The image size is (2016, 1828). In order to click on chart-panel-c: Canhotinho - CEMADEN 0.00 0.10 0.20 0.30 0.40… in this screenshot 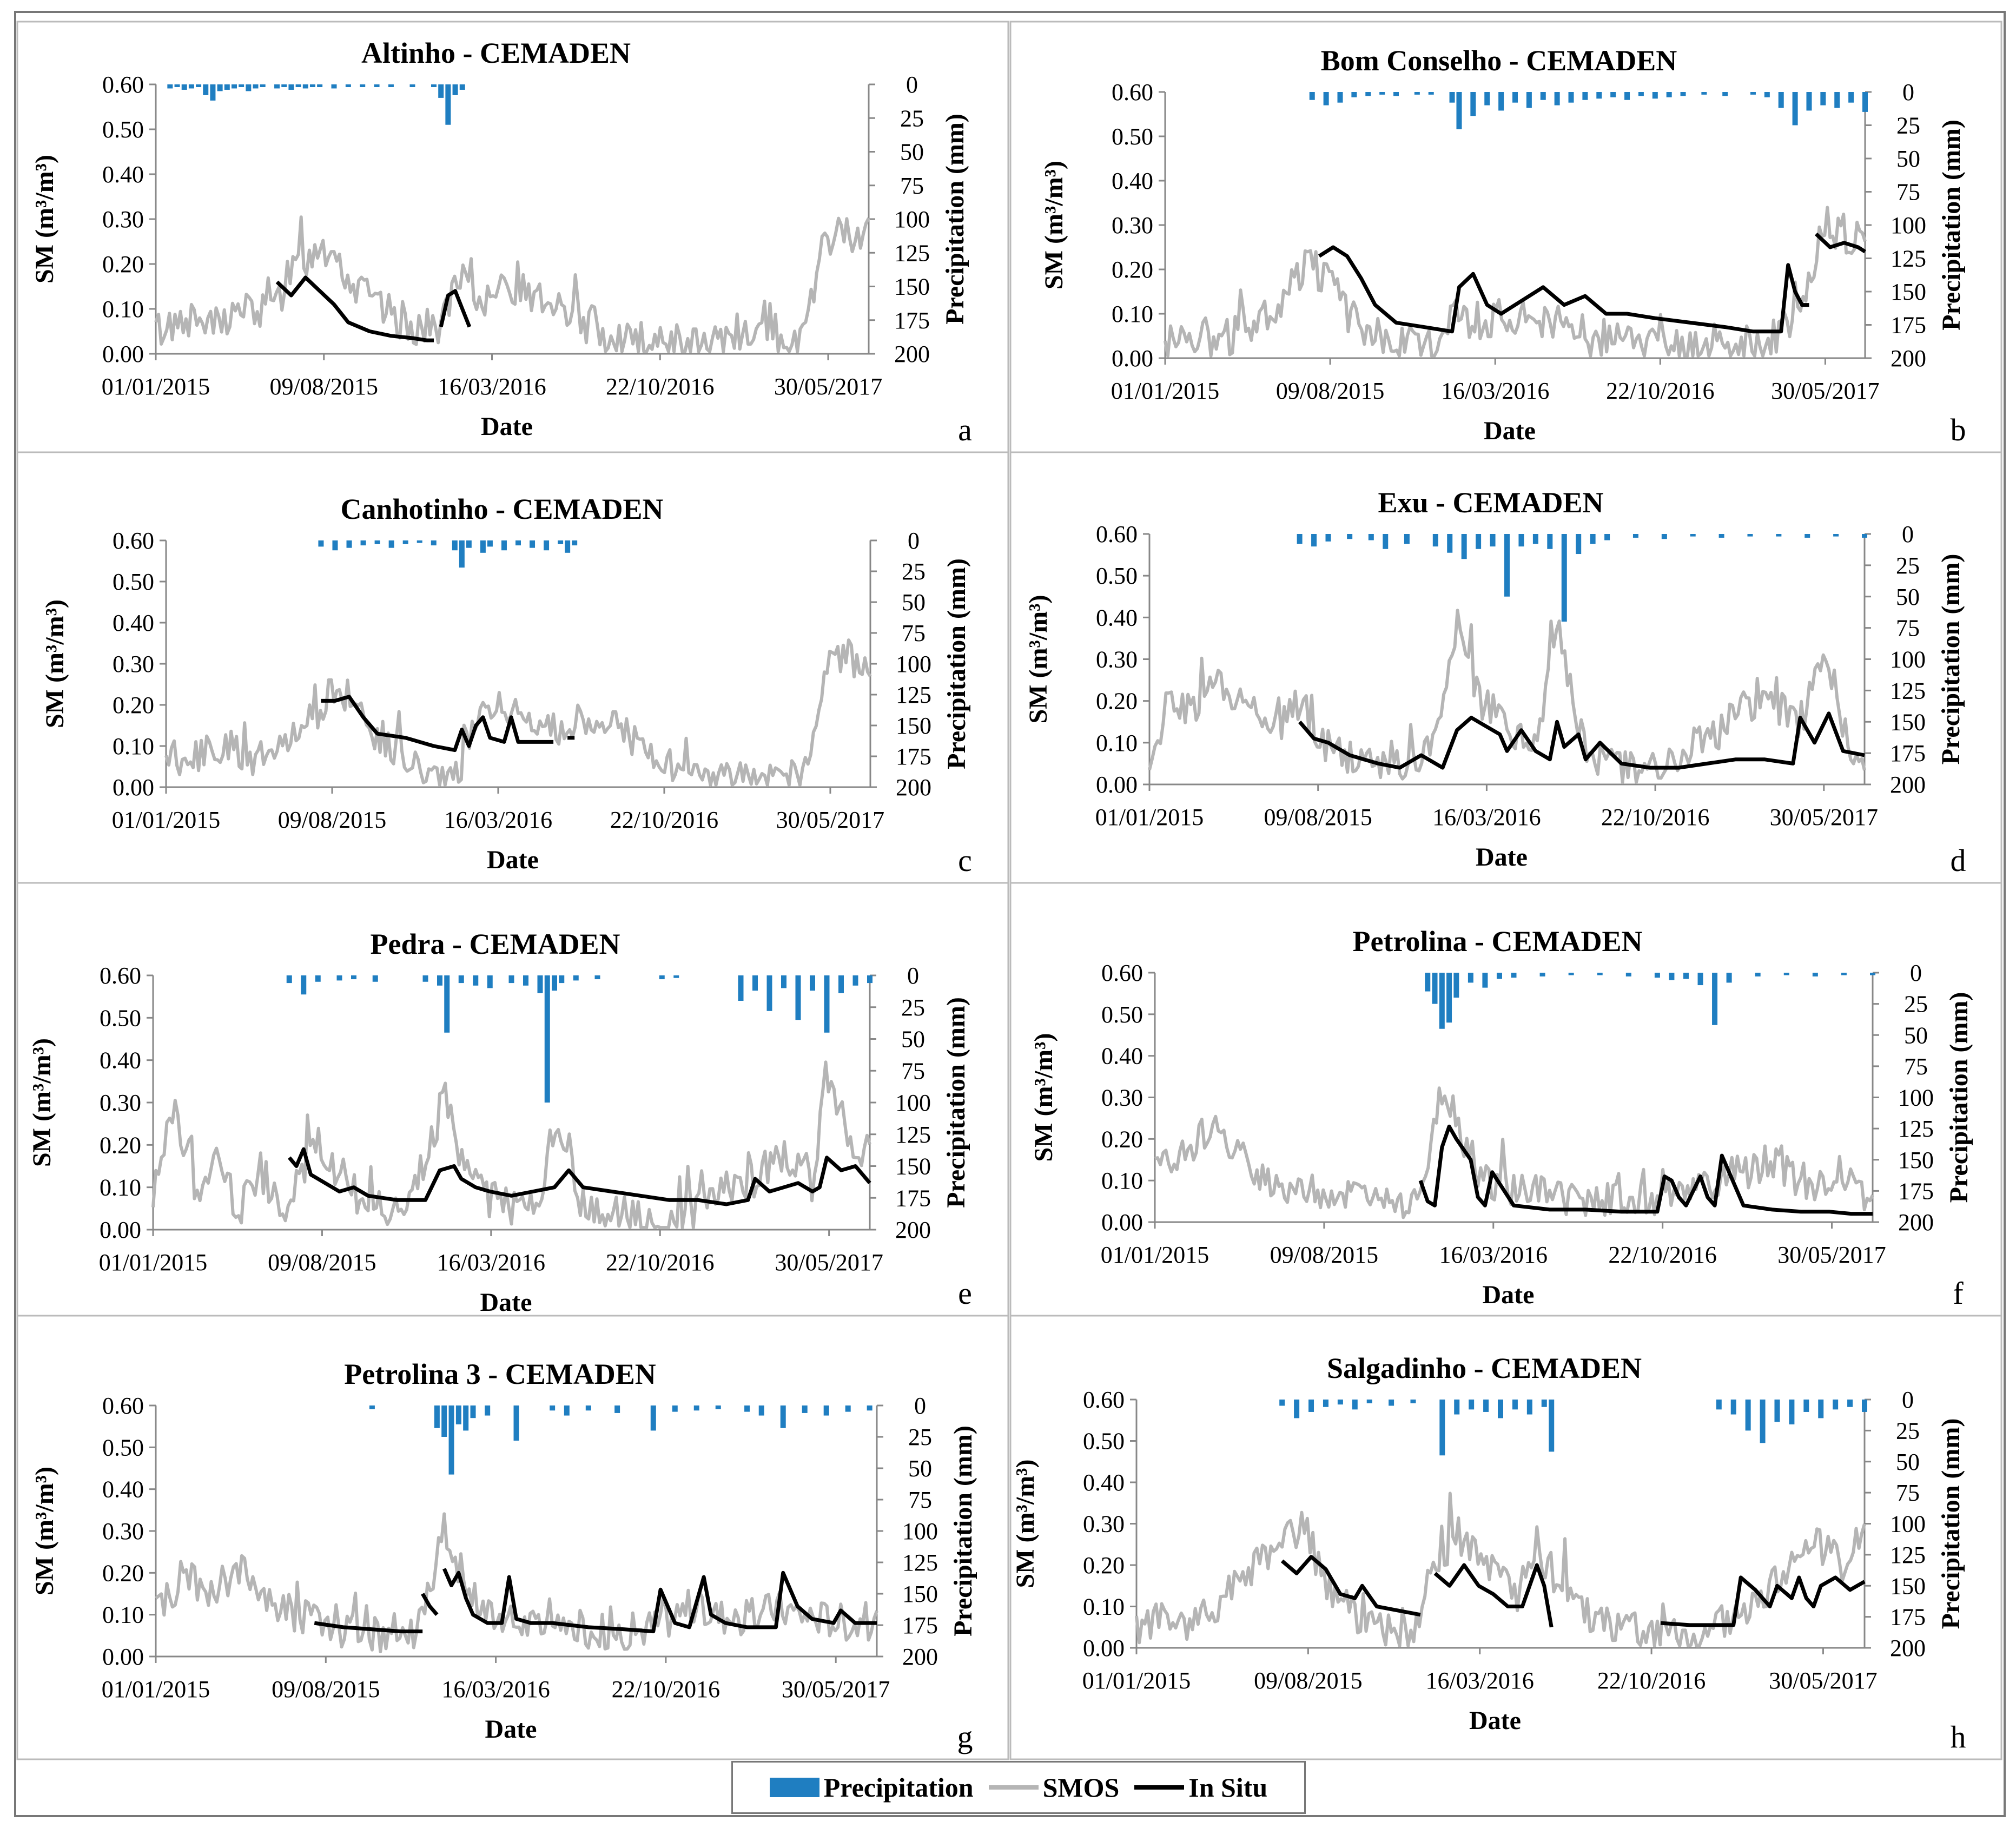, I will do `click(507, 685)`.